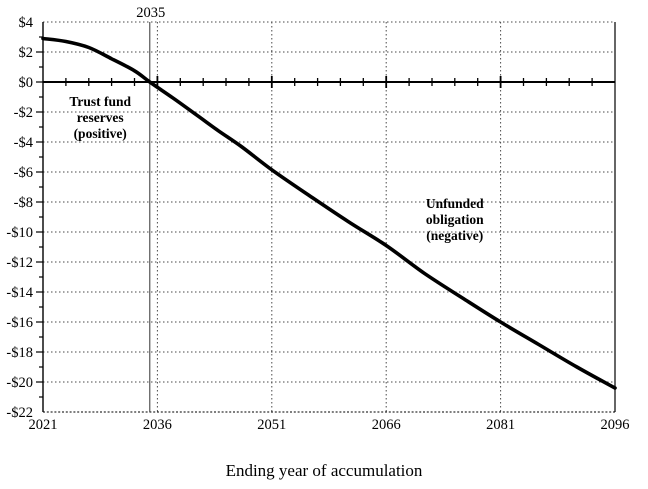  What do you see at coordinates (19, 353) in the screenshot?
I see `y-tick-label: -$18` at bounding box center [19, 353].